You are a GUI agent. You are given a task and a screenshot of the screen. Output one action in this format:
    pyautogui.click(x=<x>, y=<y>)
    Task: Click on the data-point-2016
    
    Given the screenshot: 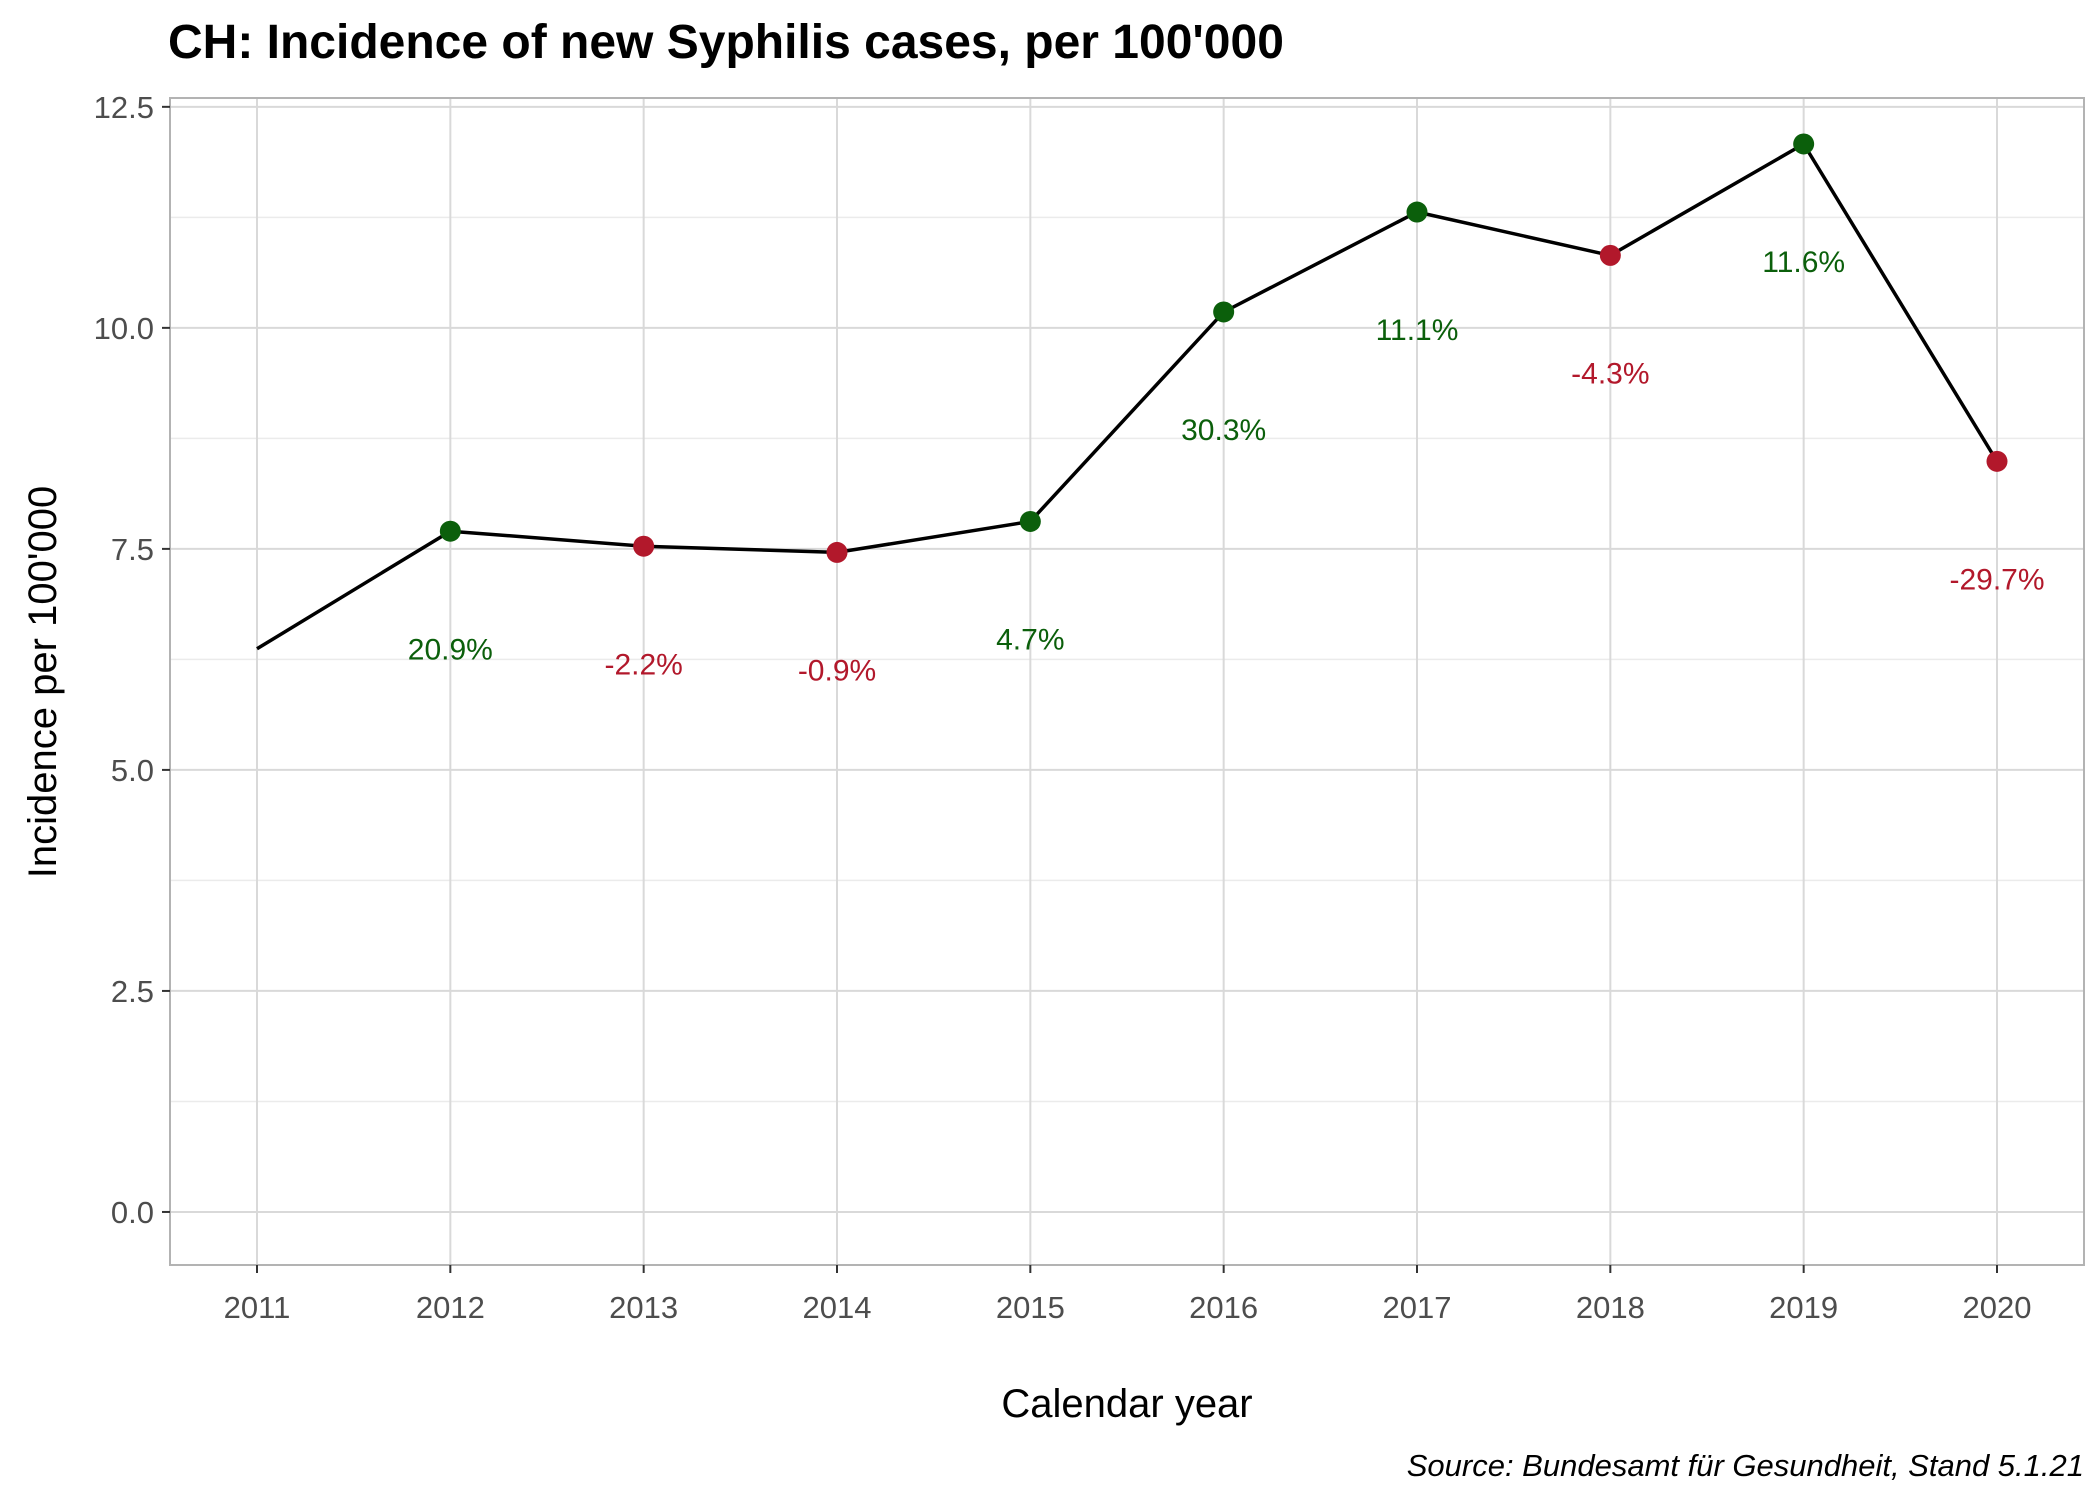 What is the action you would take?
    pyautogui.click(x=1224, y=312)
    